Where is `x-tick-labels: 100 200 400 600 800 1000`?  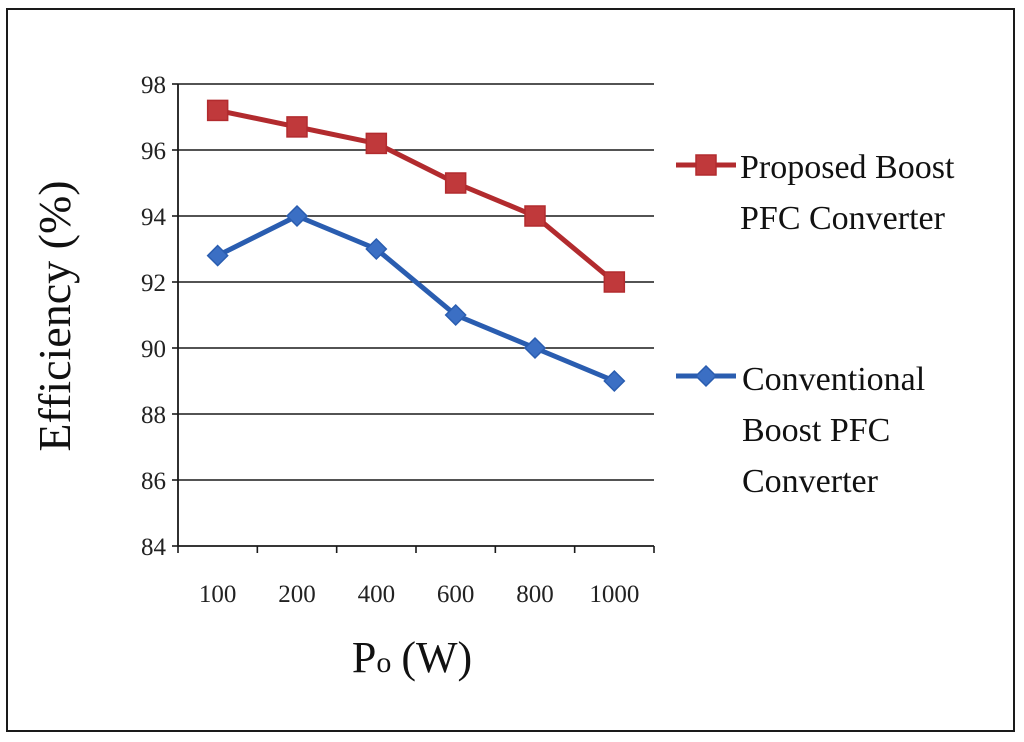 x-tick-labels: 100 200 400 600 800 1000 is located at coordinates (419, 594).